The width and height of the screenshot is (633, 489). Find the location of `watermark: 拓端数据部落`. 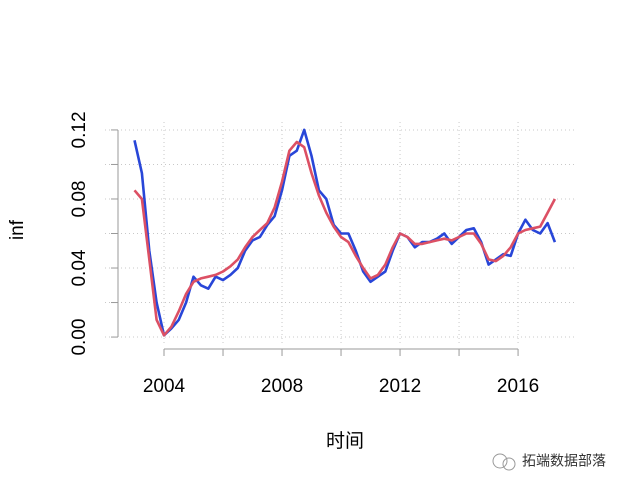

watermark: 拓端数据部落 is located at coordinates (564, 461).